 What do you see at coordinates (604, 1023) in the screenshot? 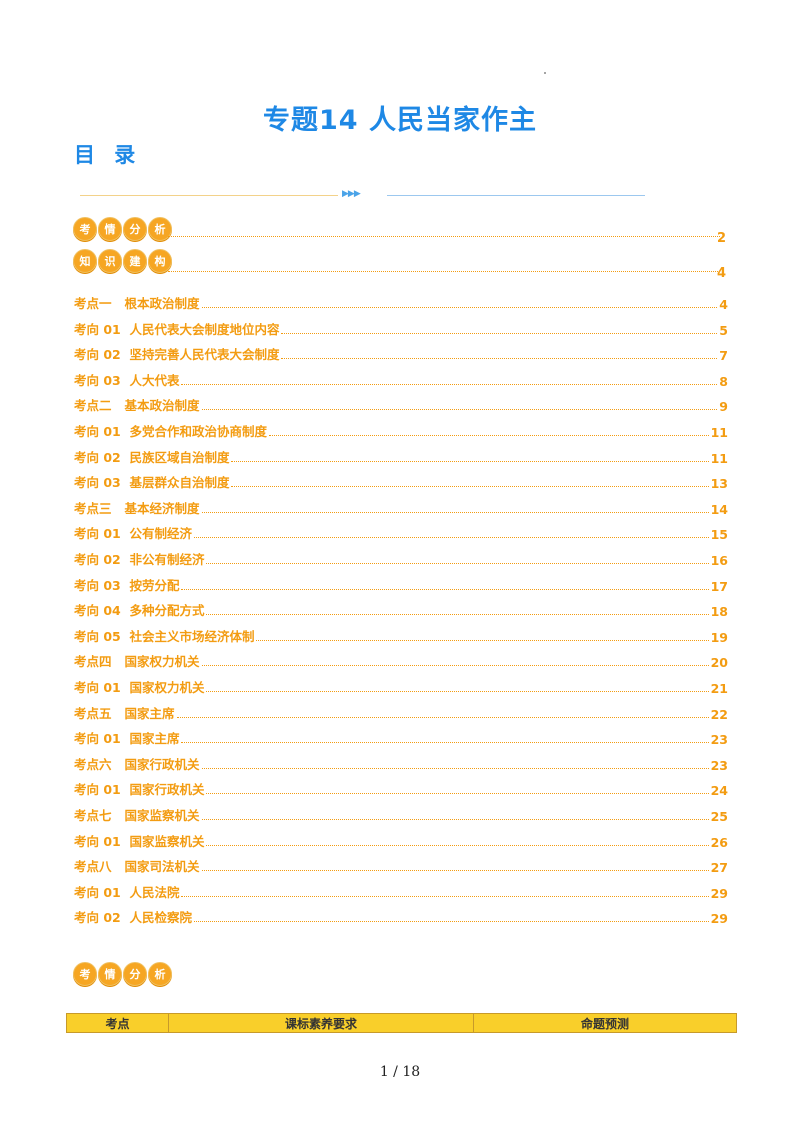
I see `table-header-prediction: 命题预测` at bounding box center [604, 1023].